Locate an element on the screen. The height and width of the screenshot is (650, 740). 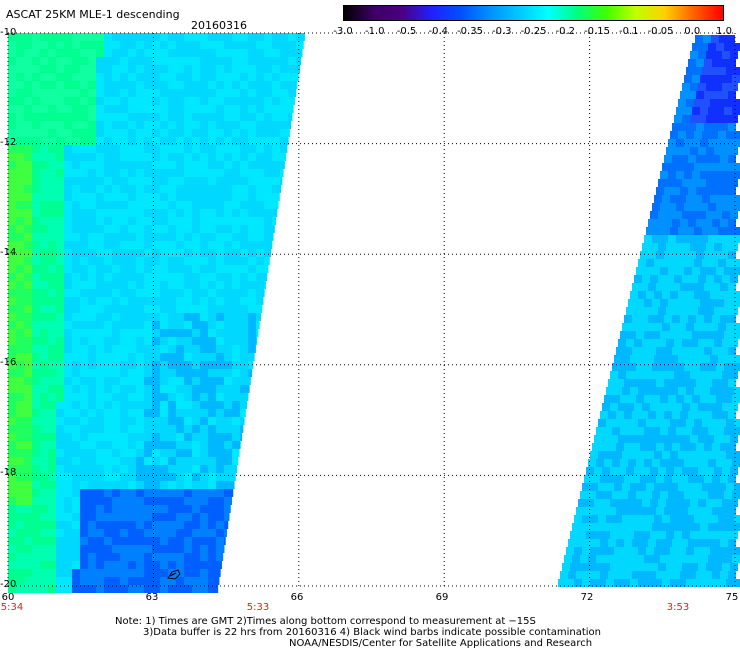
lon-label: 75 is located at coordinates (732, 597).